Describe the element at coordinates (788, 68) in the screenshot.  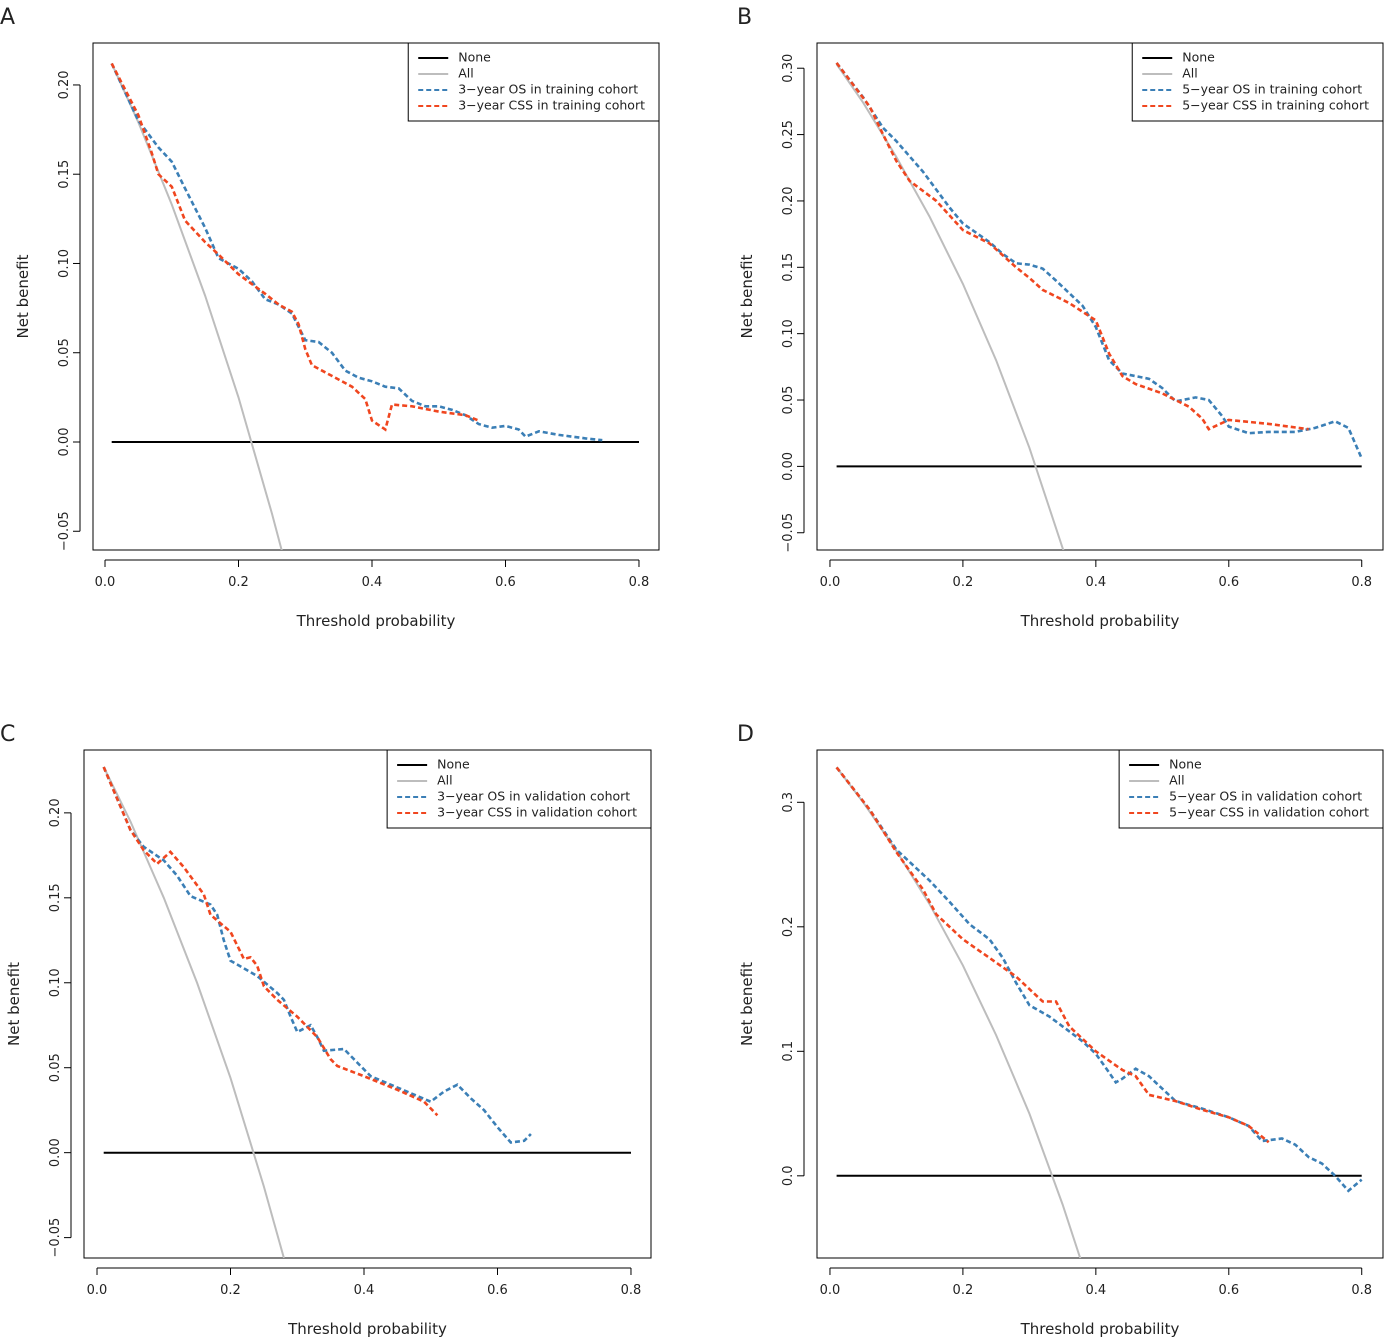
I see `y-tick-label: 0.30` at that location.